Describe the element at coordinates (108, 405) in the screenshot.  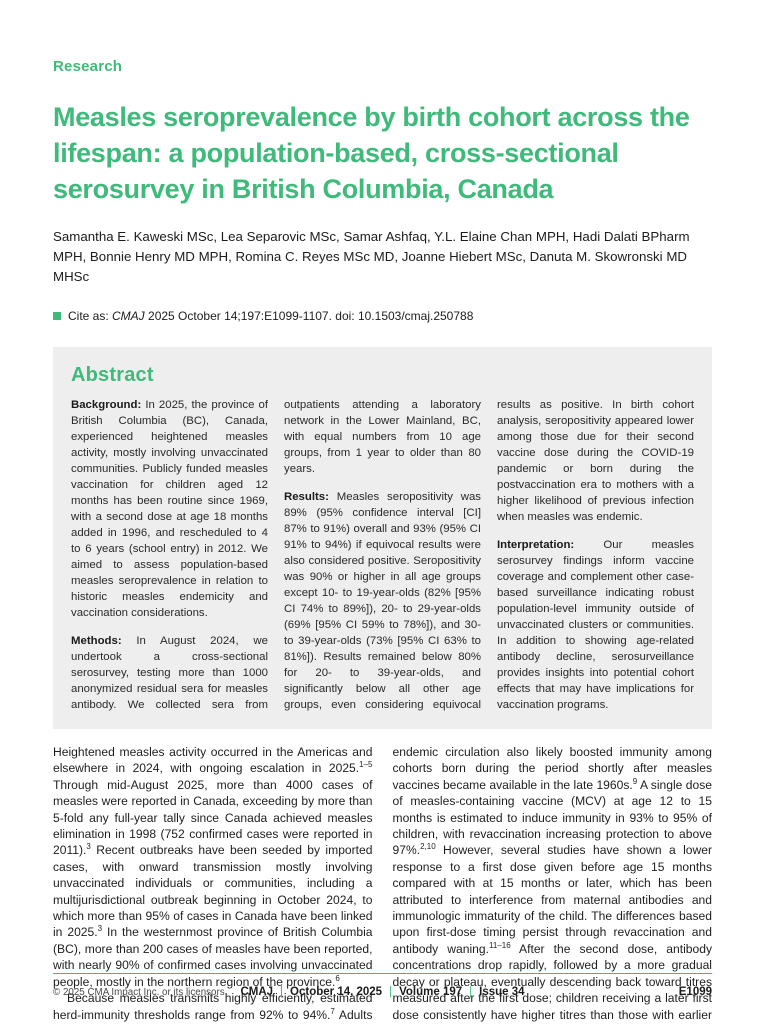
I see `abstract-section-label: Background:` at that location.